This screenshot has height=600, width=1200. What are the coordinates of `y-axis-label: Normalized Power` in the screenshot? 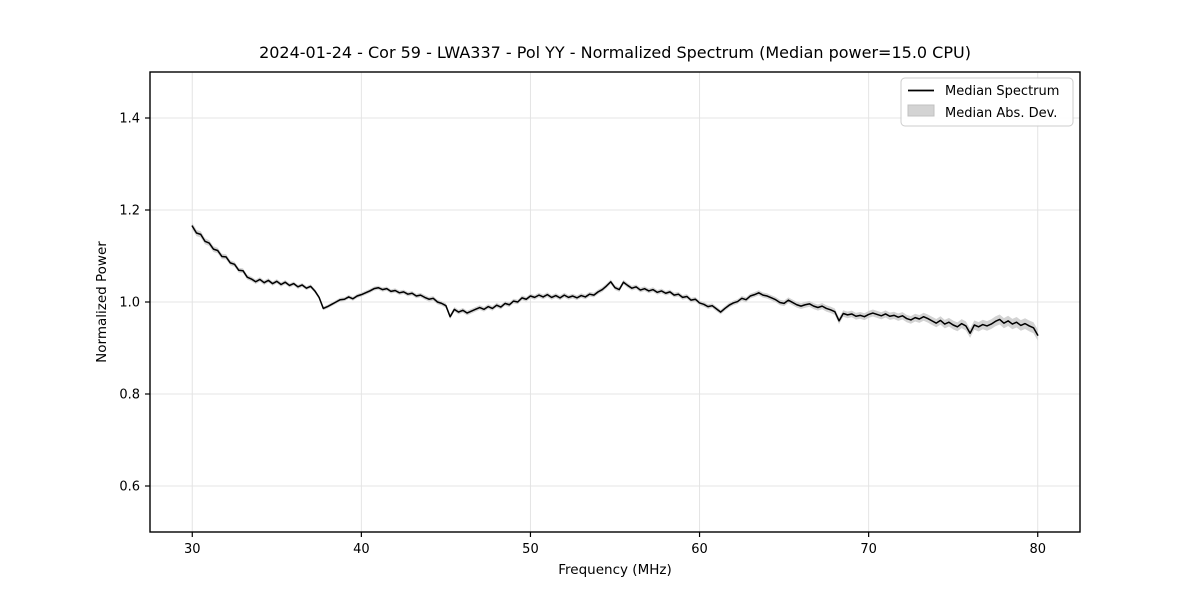 It's located at (102, 302).